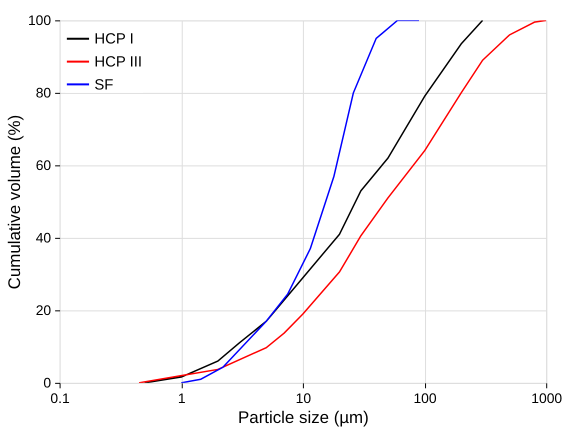 This screenshot has height=434, width=576. What do you see at coordinates (303, 418) in the screenshot?
I see `x-axis-title: Particle size (µm)` at bounding box center [303, 418].